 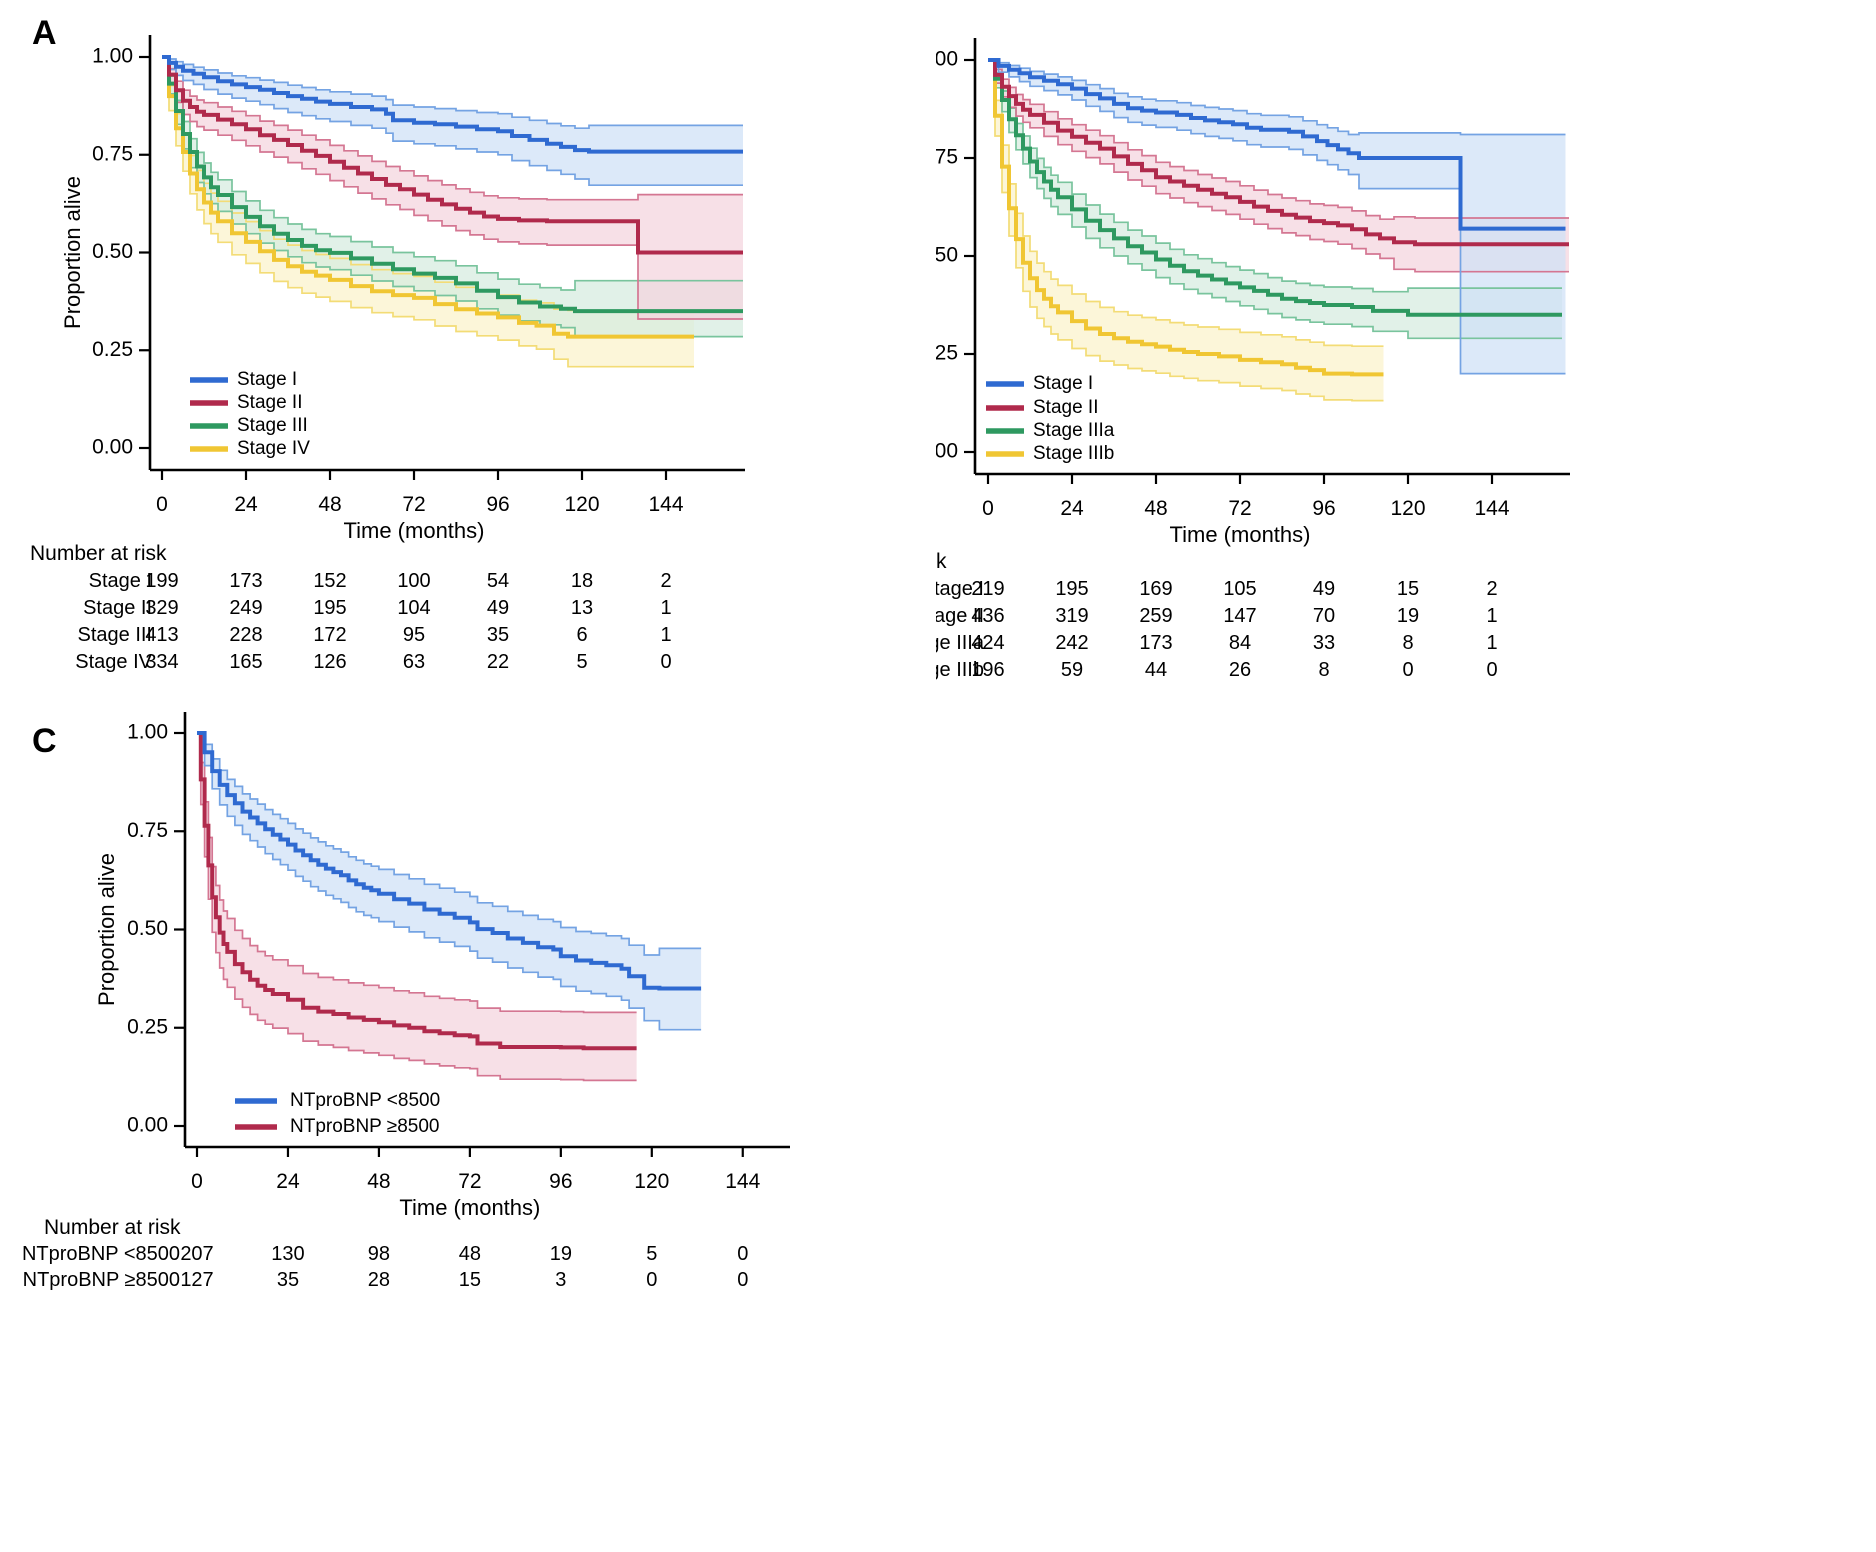 What do you see at coordinates (498, 581) in the screenshot?
I see `panel-a-risk-value: 54` at bounding box center [498, 581].